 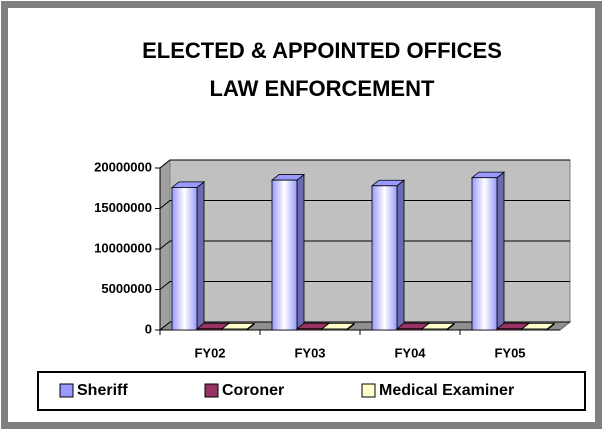 I want to click on legend-label: Medical Examiner, so click(x=446, y=390).